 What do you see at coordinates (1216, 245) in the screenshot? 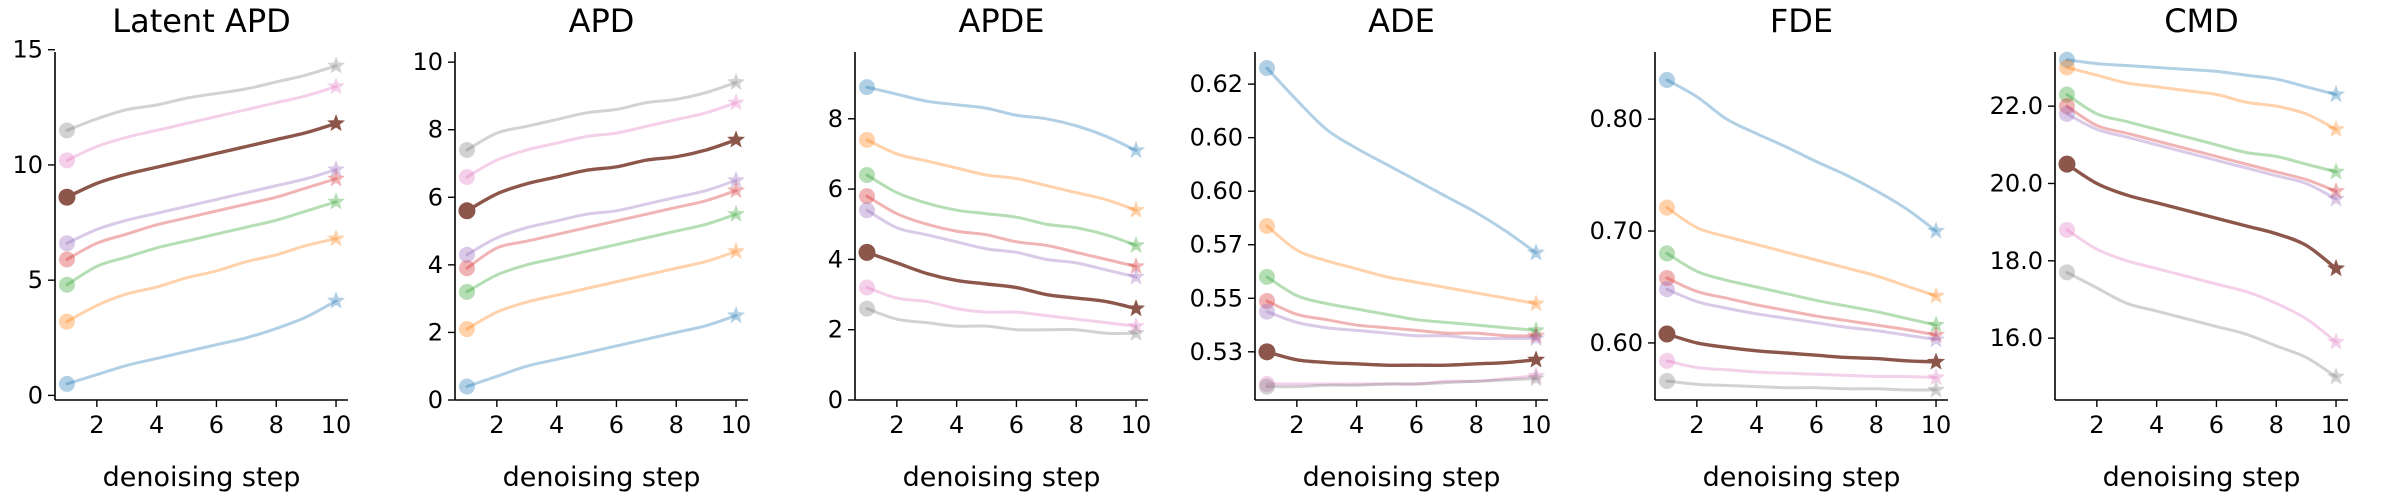
I see `y-tick-label: 0.57` at bounding box center [1216, 245].